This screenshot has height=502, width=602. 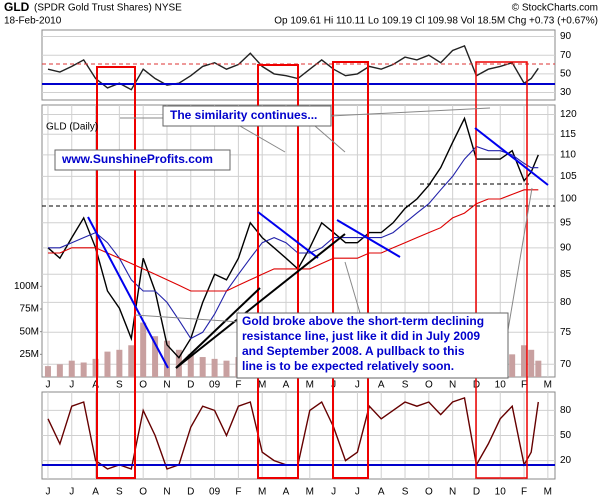 I want to click on volume-tick-label: 100M, so click(x=26, y=286).